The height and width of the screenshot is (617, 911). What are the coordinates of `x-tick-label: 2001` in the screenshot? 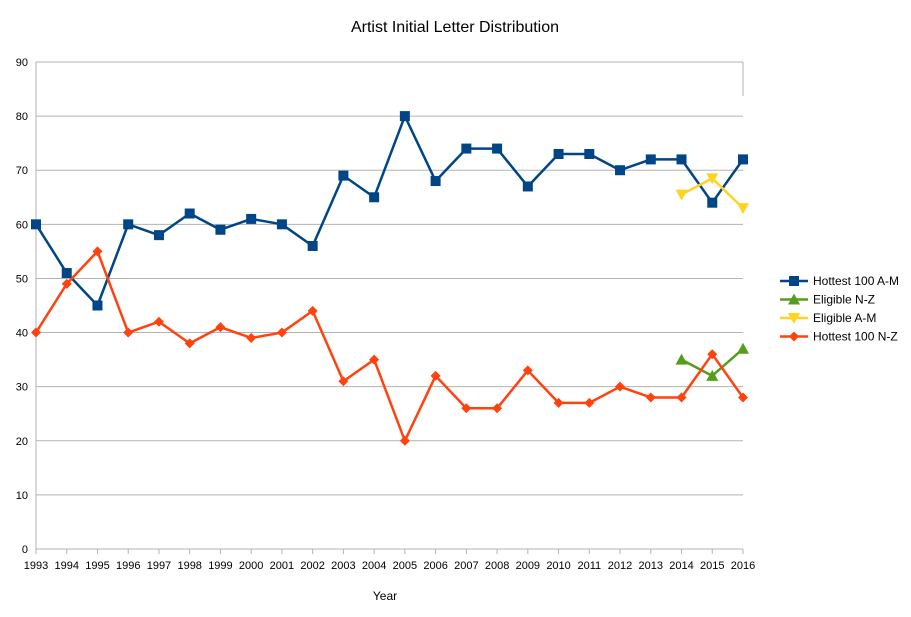 It's located at (282, 566).